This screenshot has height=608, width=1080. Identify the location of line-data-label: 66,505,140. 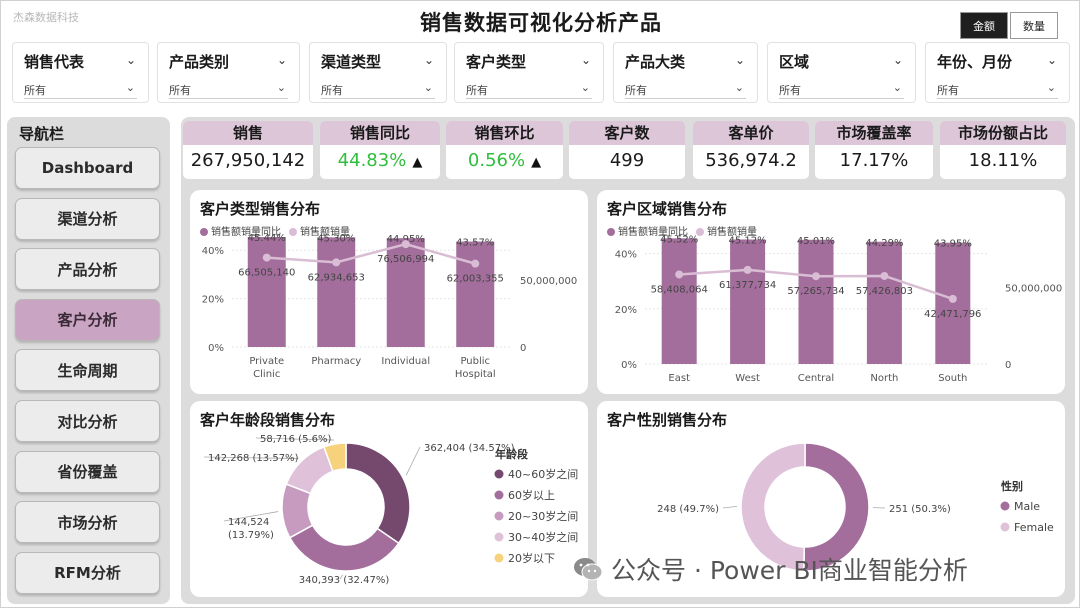
(266, 273).